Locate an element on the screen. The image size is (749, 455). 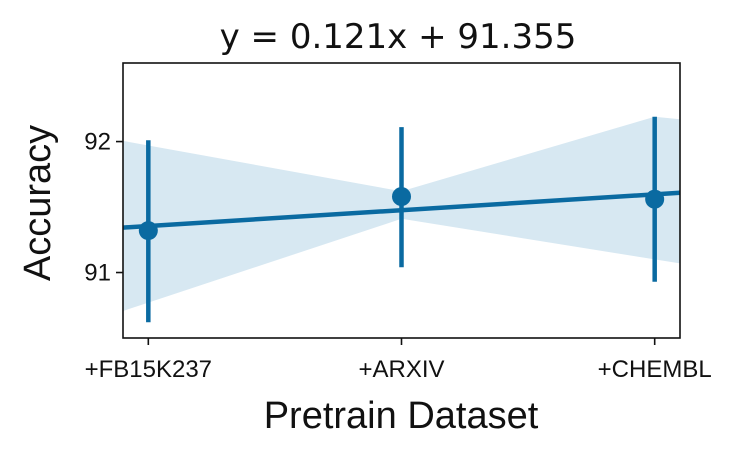
x-axis: +FB15K237 +ARXIV +CHEMBL is located at coordinates (398, 360).